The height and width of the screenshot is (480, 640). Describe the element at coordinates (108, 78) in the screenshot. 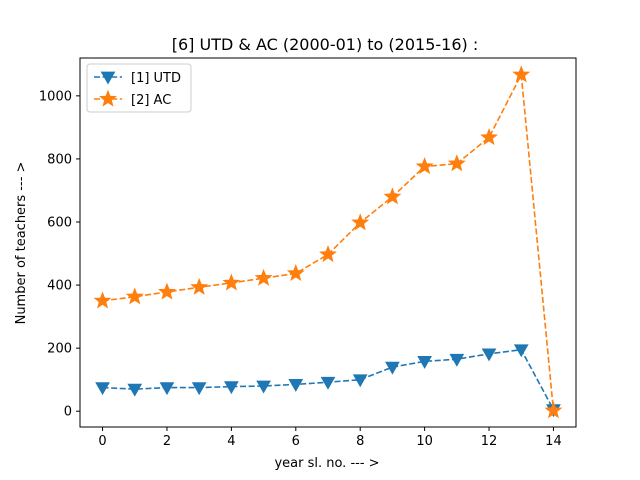

I see `legend-marker-1-utd` at that location.